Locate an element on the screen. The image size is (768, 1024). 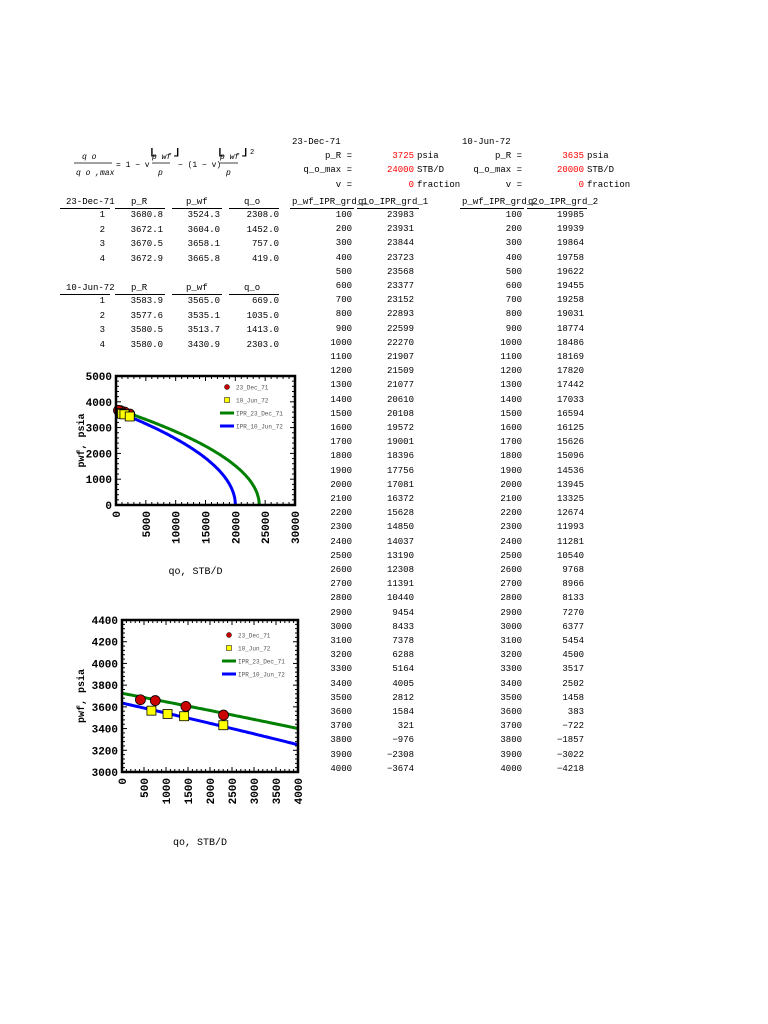
x-tick-label: 1000 is located at coordinates (168, 791).